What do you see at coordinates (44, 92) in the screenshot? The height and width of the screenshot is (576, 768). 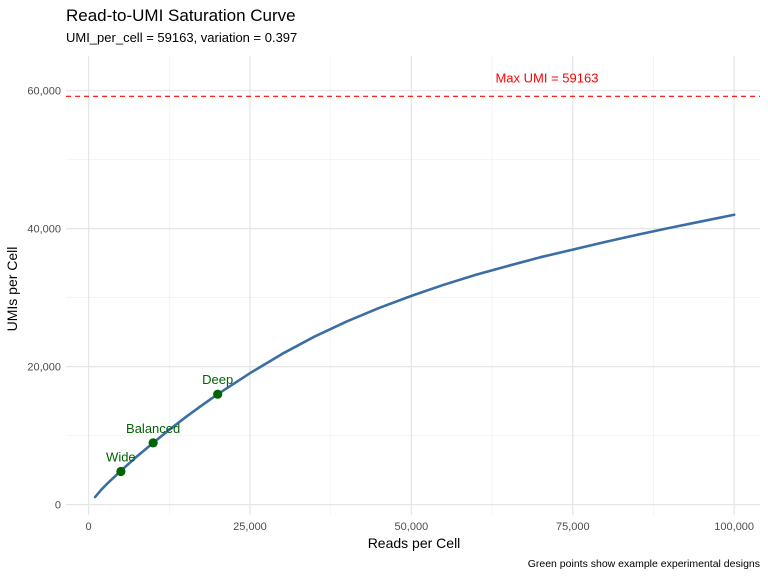 I see `y-tick-label: 60,000` at bounding box center [44, 92].